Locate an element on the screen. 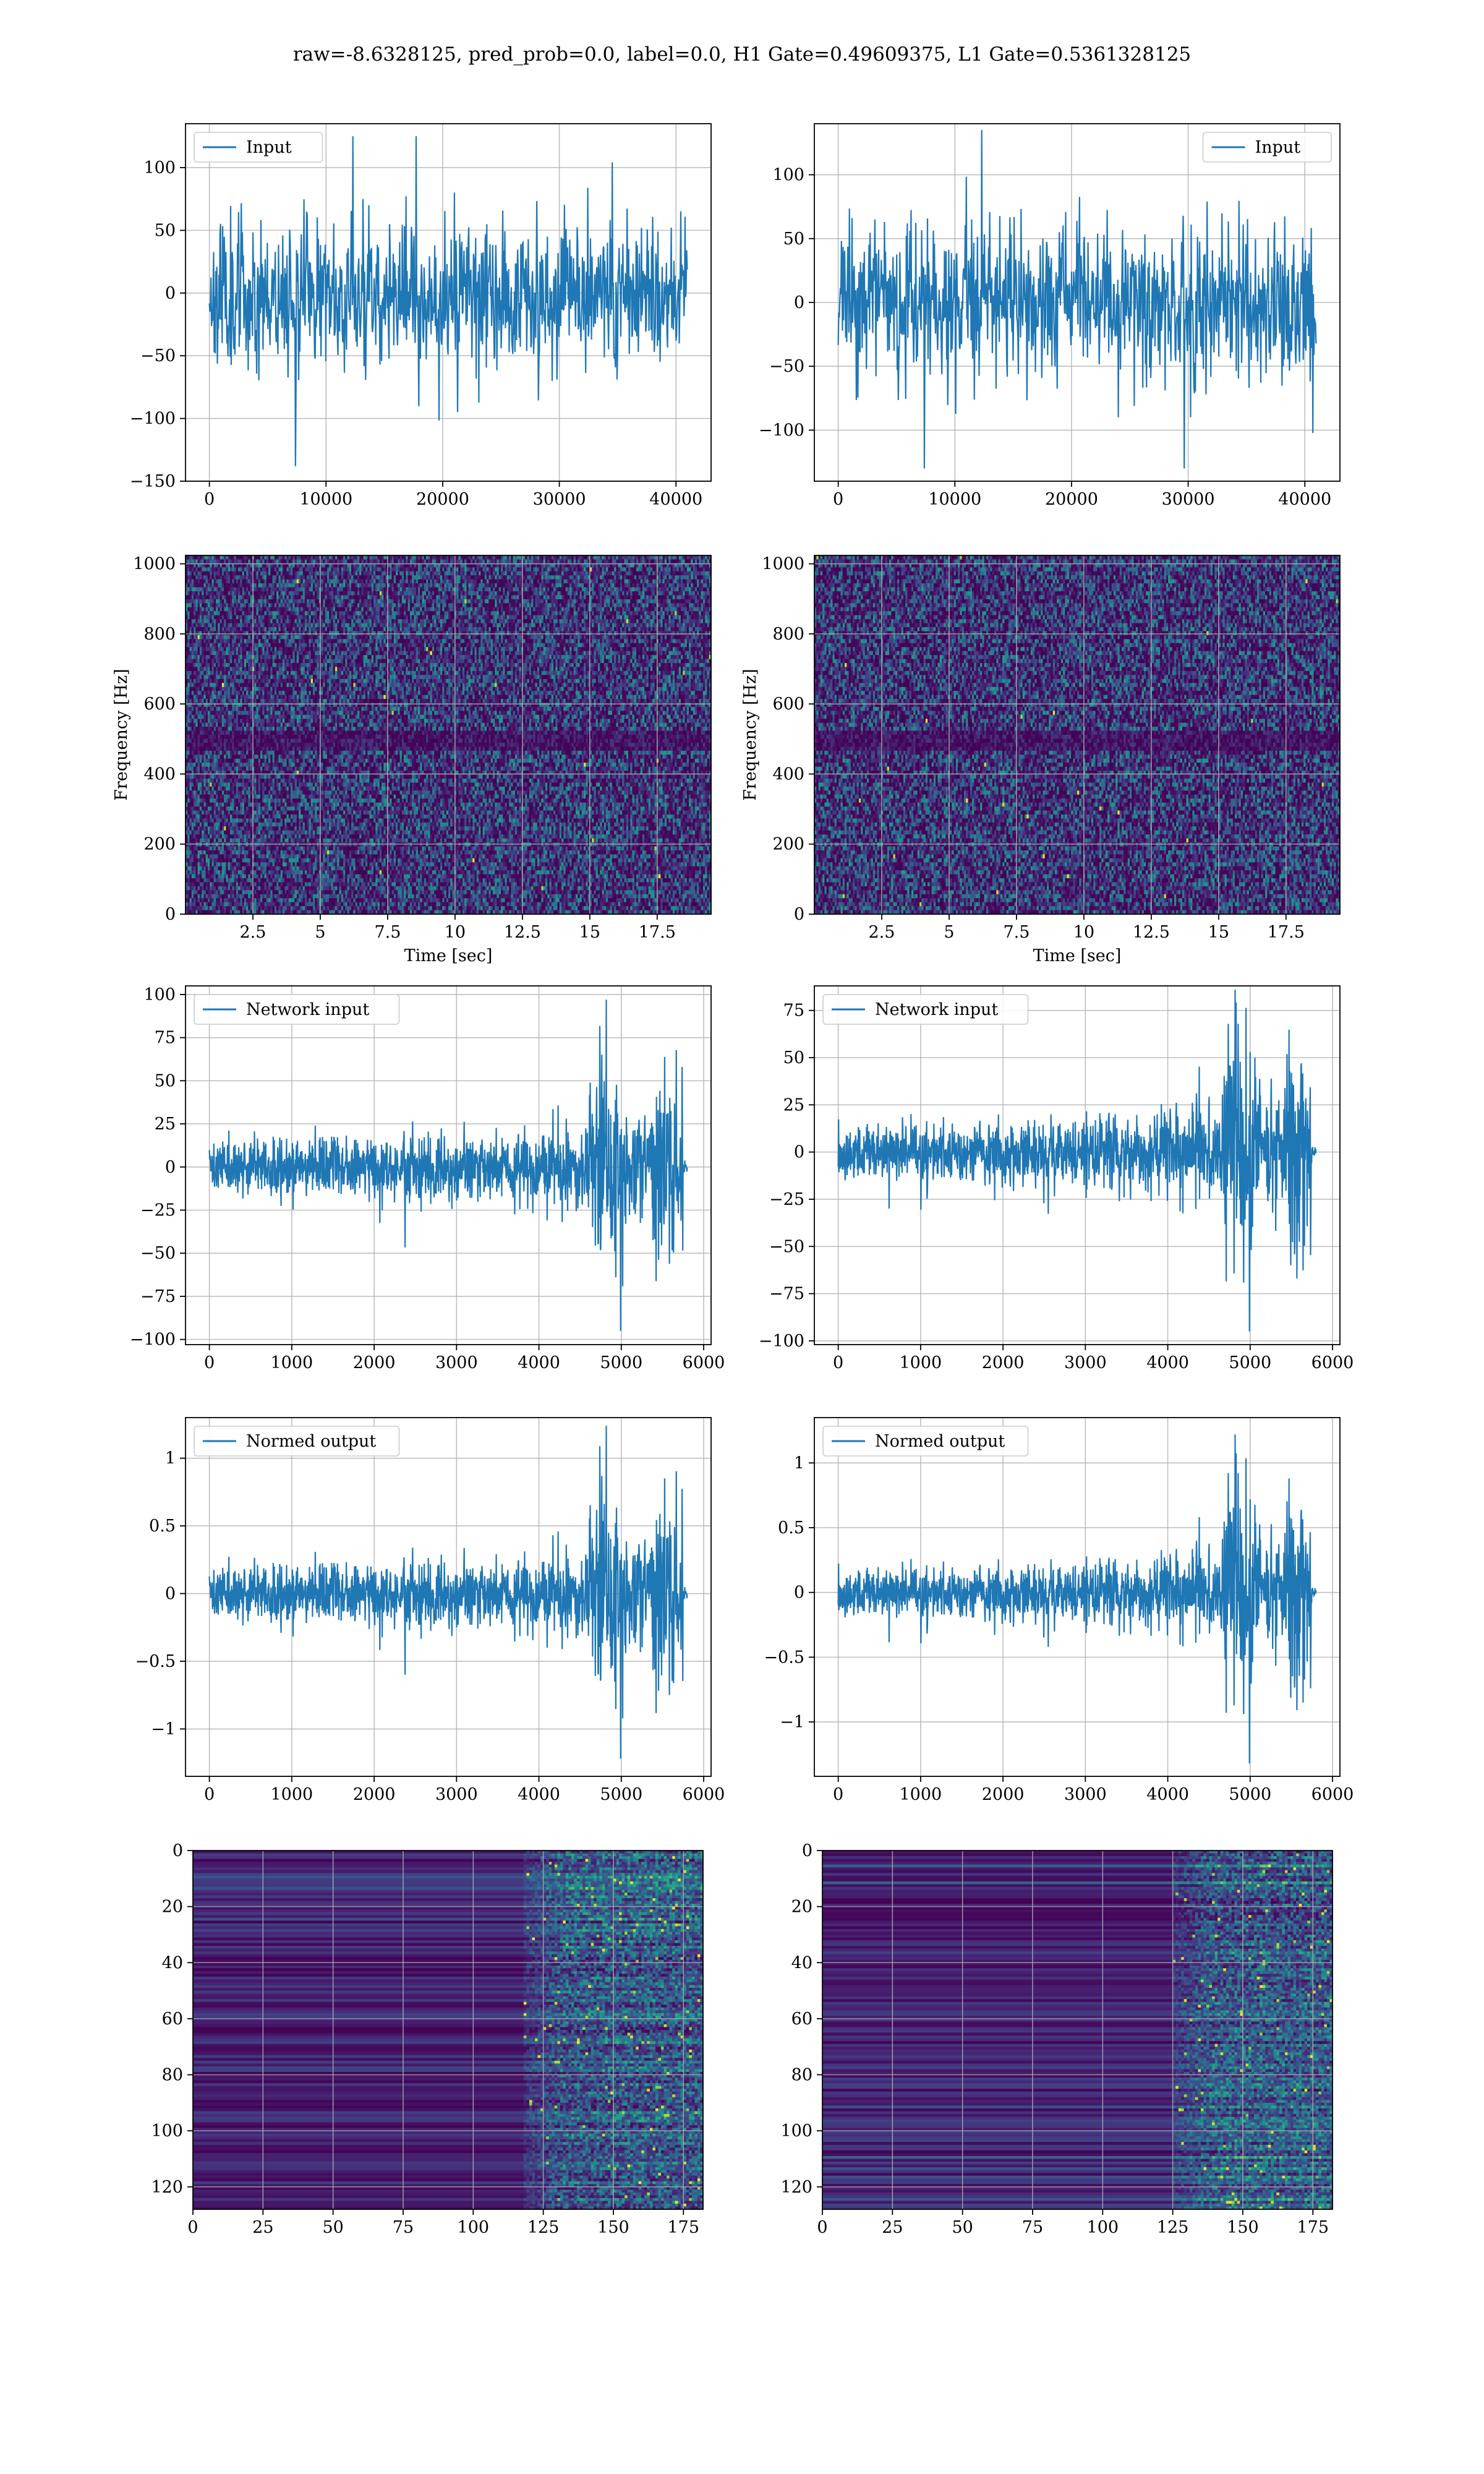 The image size is (1484, 2474). chart-input-l1: 0 10000 20000 30000 40000 −100 −50 0 50 100 Input is located at coordinates (1049, 316).